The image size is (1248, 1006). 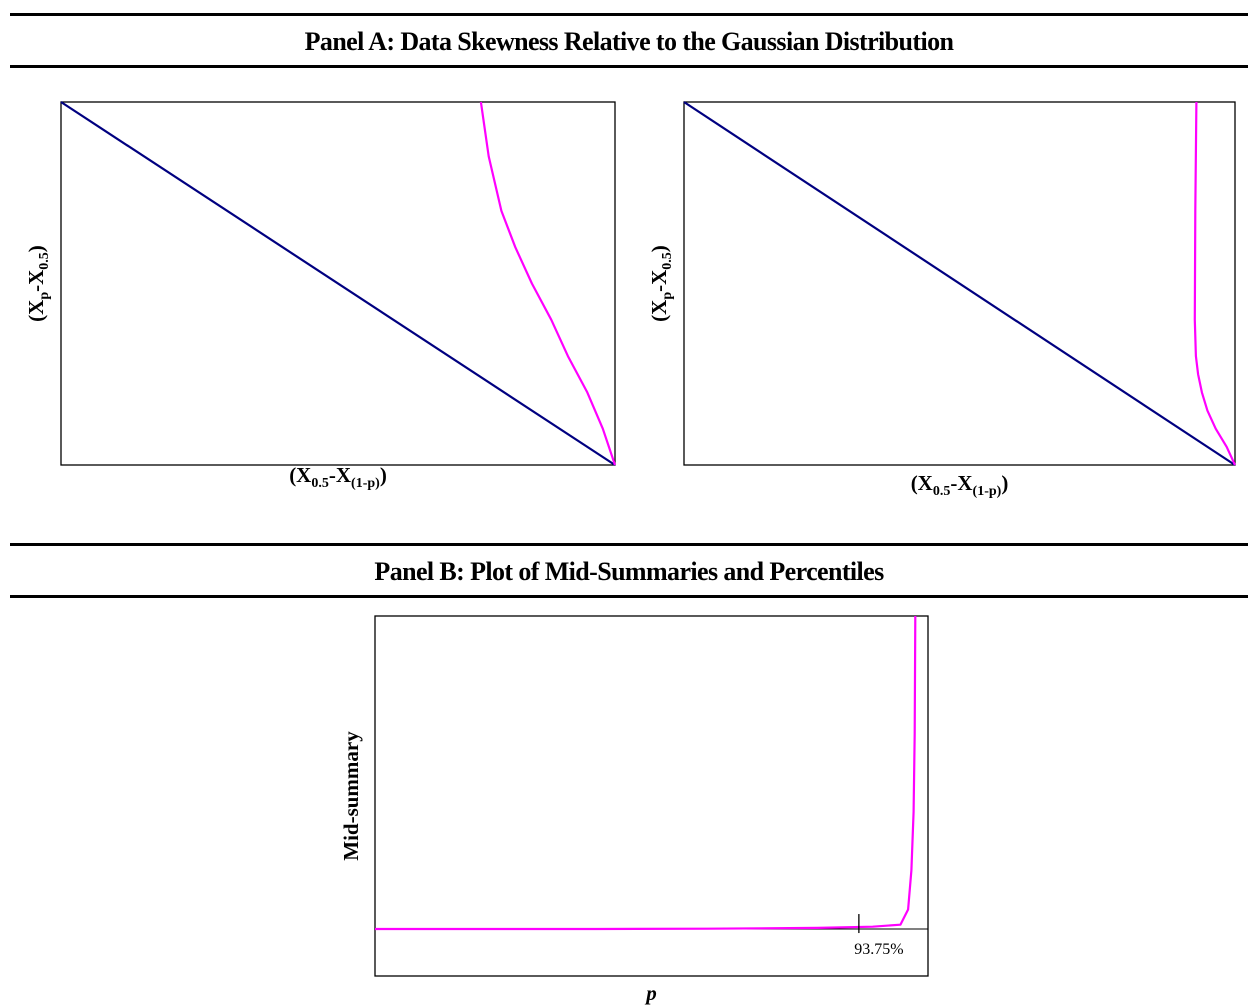 I want to click on annotation-label: 93.75%, so click(x=878, y=949).